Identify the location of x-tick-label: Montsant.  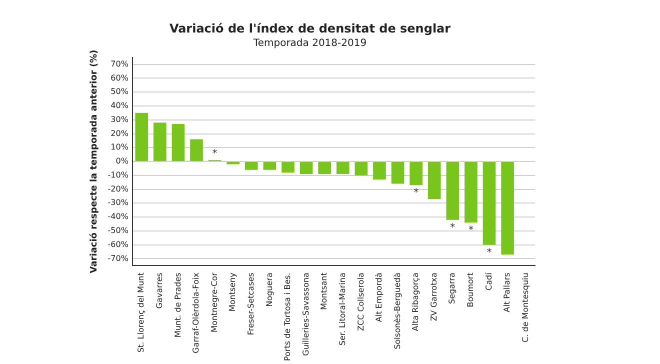
(324, 291).